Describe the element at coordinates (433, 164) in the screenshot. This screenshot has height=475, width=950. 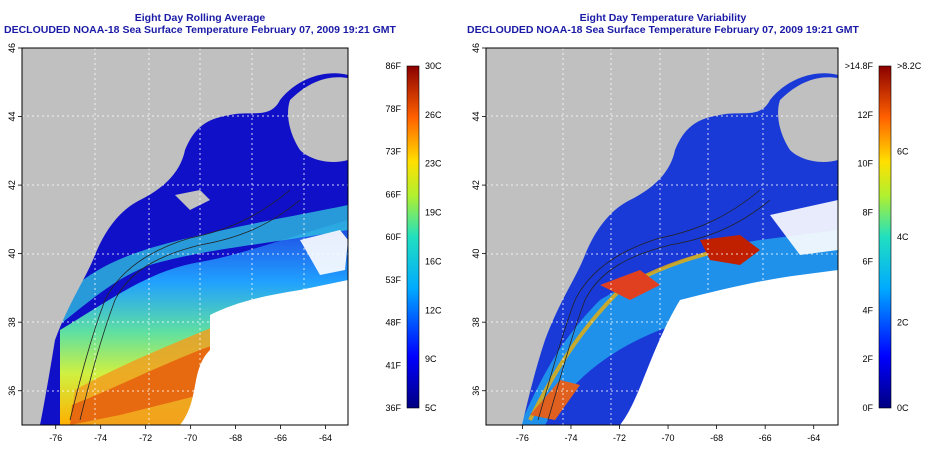
I see `left-colorbar-c-label: 23C` at that location.